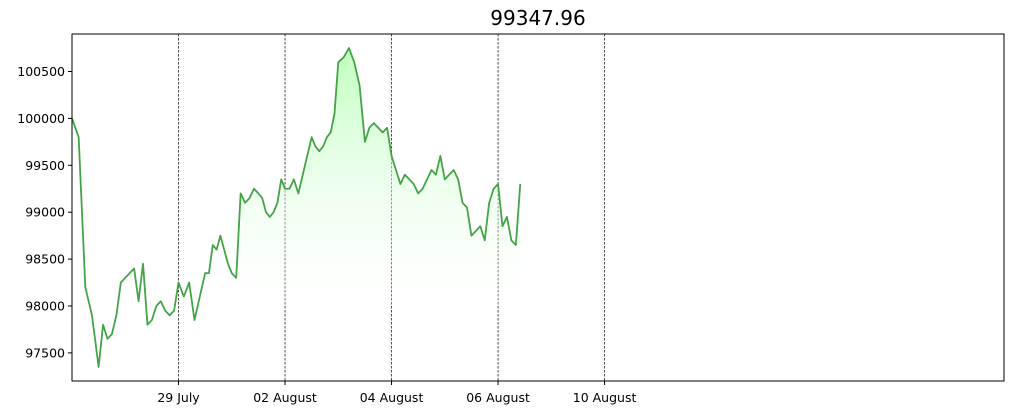 This screenshot has height=418, width=1012. What do you see at coordinates (537, 18) in the screenshot?
I see `chart-title: 99347.96` at bounding box center [537, 18].